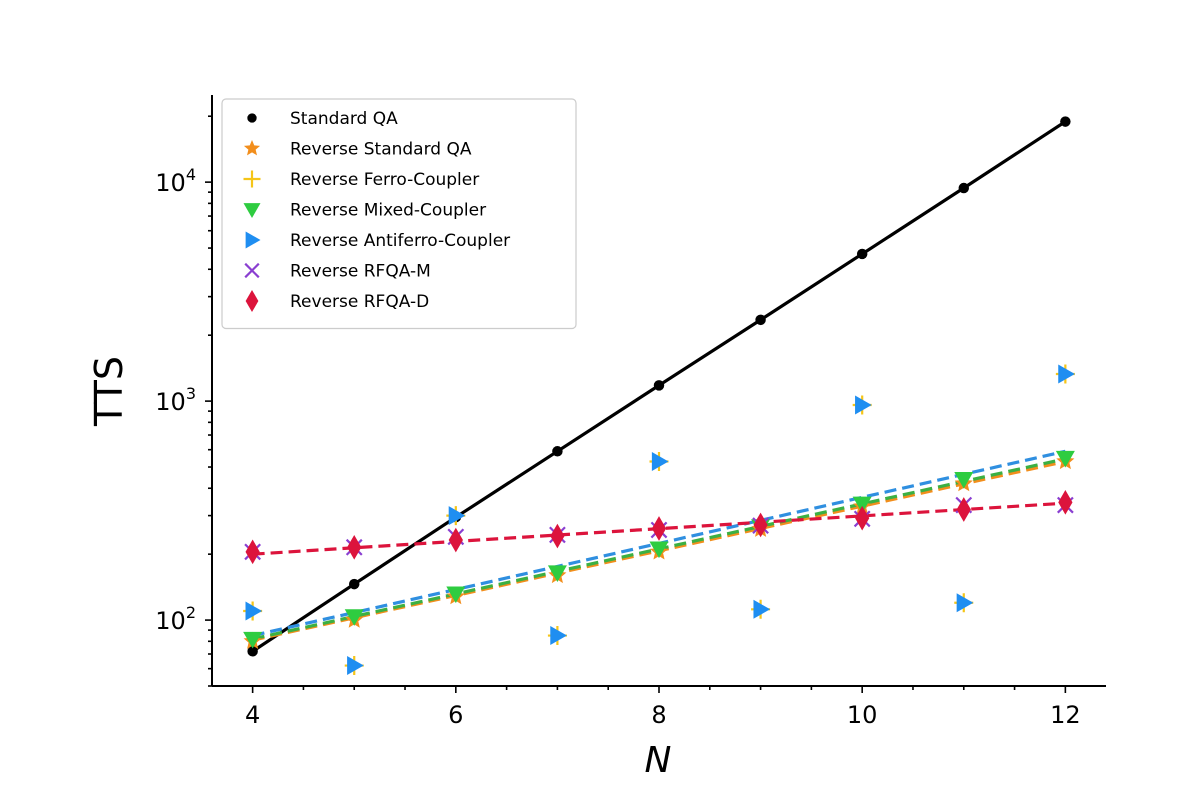 This screenshot has height=785, width=1177. Describe the element at coordinates (191, 612) in the screenshot. I see `y-tick-exponent: 2` at that location.